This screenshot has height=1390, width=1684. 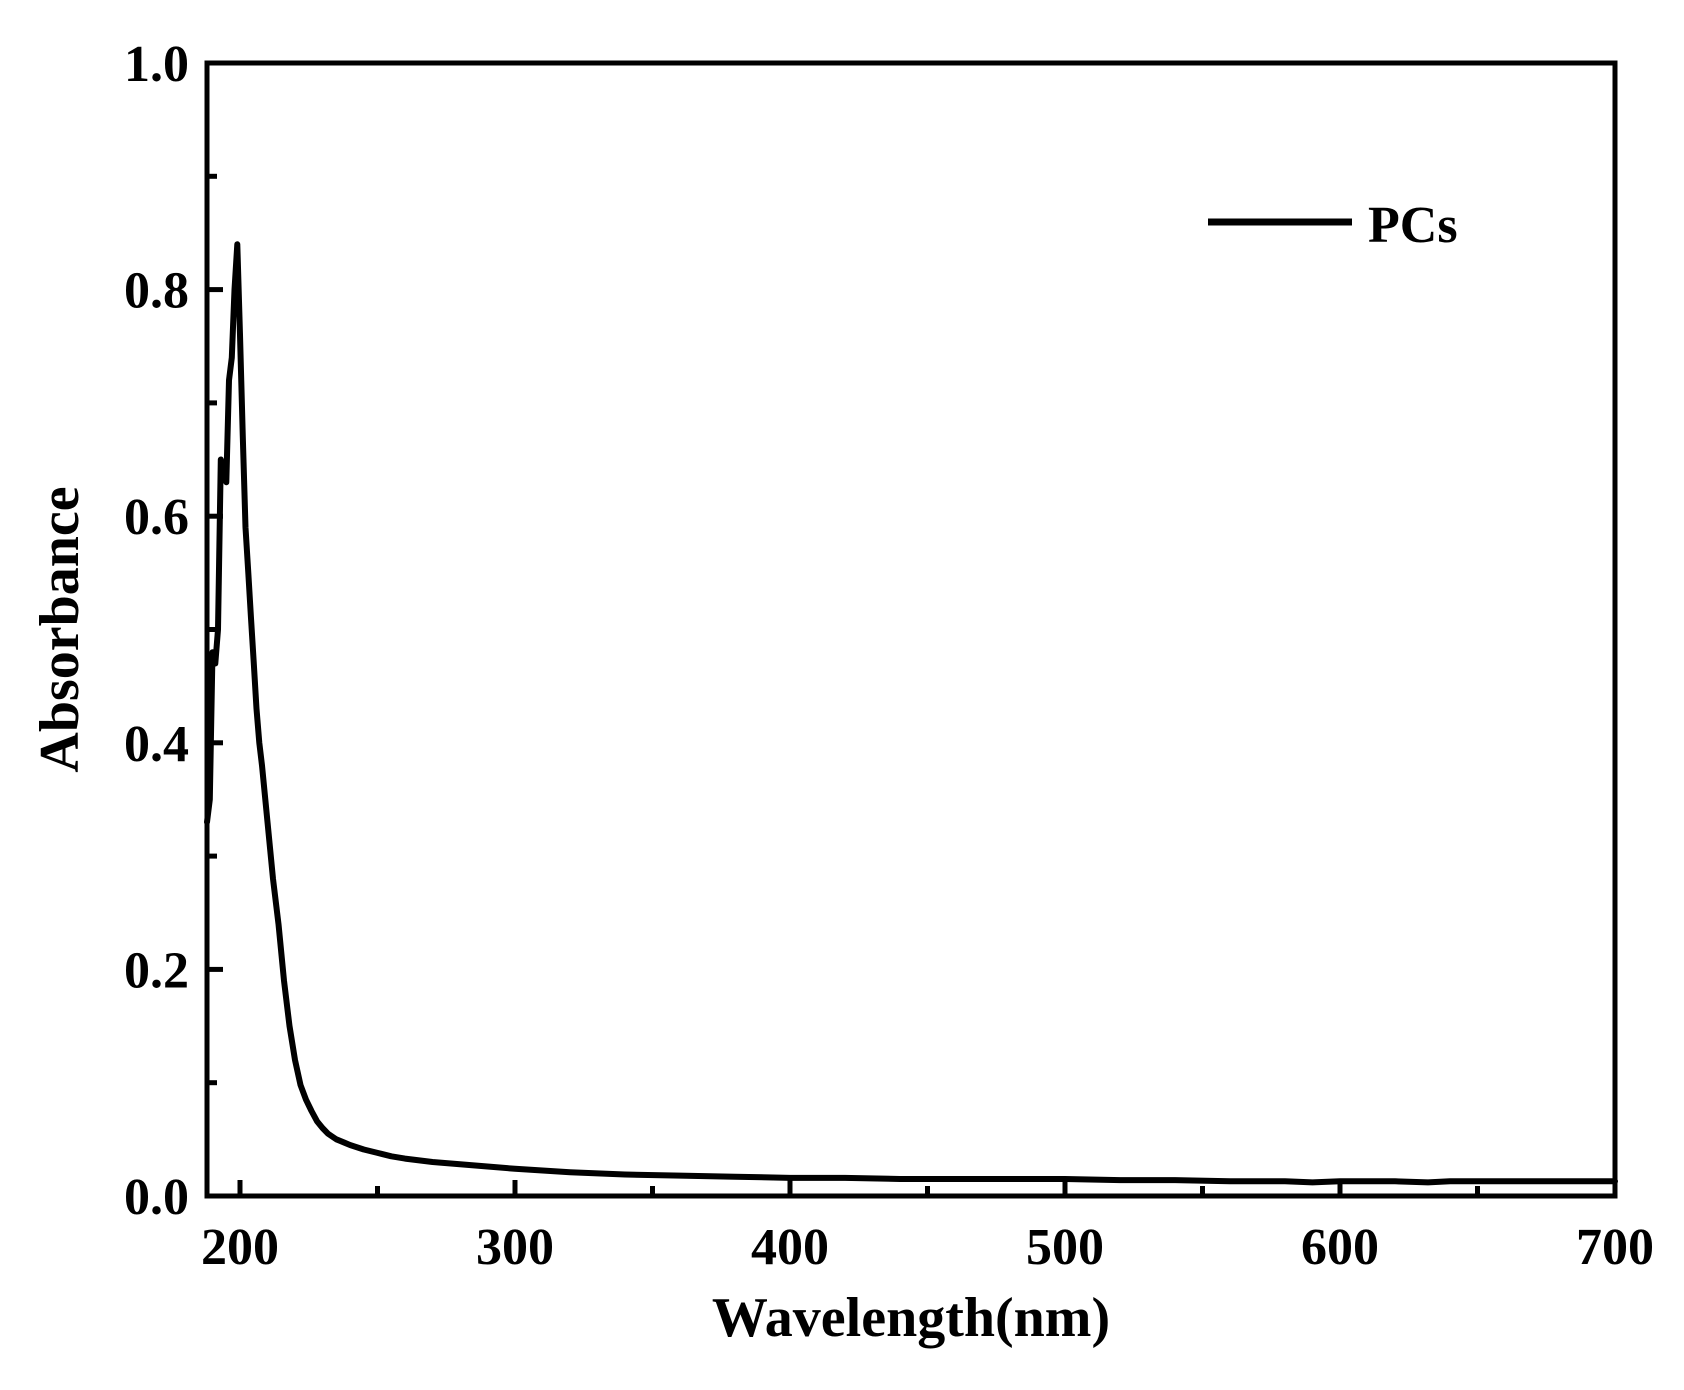 I want to click on x-tick-label-200: 200, so click(x=240, y=1247).